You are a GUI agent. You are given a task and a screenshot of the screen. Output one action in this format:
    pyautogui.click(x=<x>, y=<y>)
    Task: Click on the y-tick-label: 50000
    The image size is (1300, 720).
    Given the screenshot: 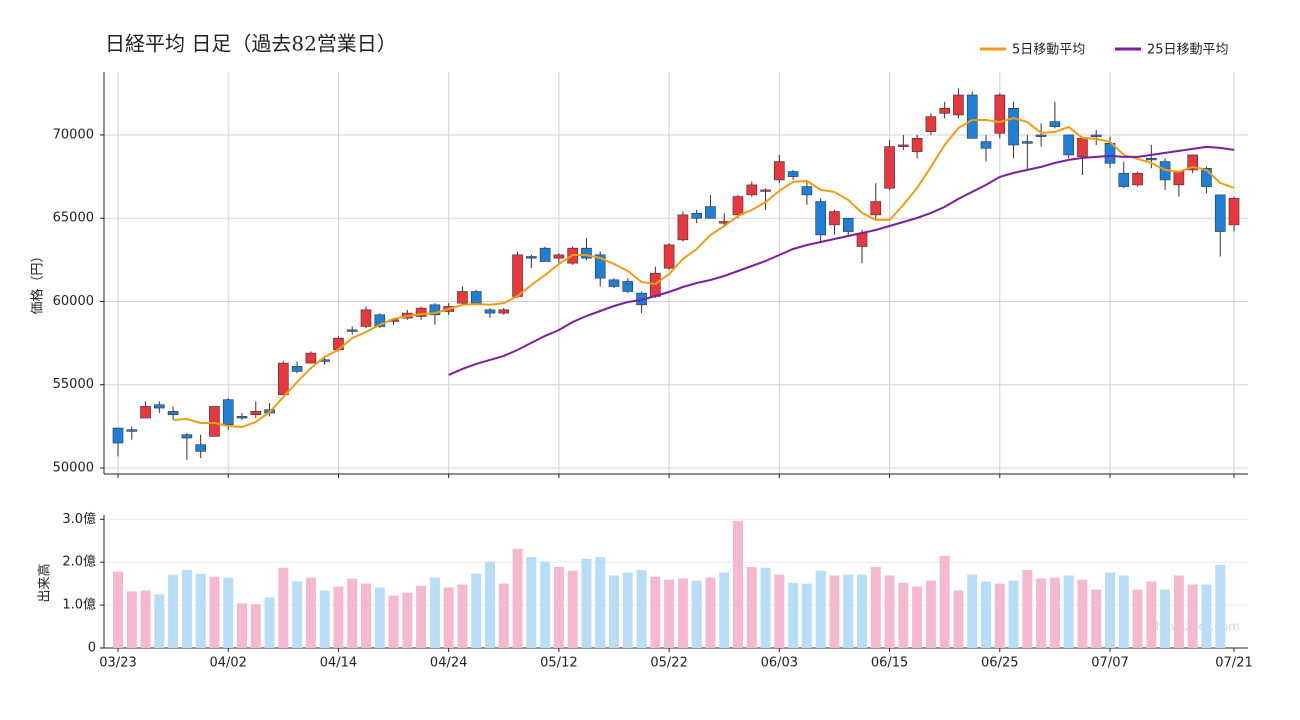 What is the action you would take?
    pyautogui.click(x=73, y=468)
    